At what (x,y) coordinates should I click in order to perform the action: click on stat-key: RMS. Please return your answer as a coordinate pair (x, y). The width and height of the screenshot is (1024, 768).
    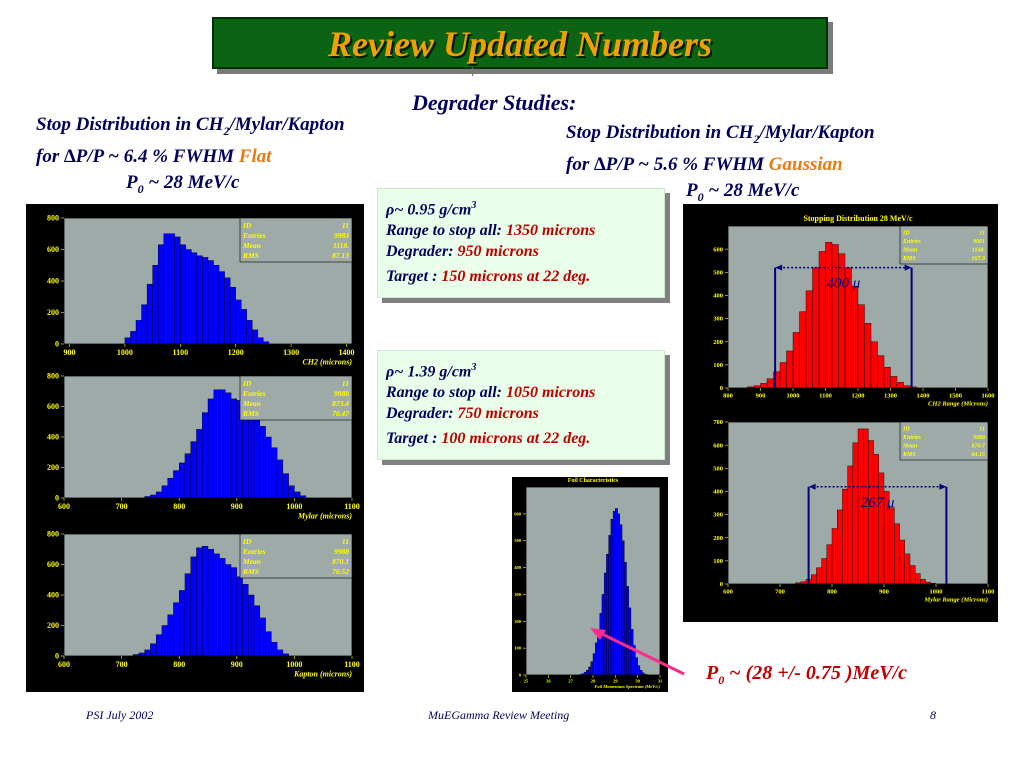
    Looking at the image, I should click on (250, 571).